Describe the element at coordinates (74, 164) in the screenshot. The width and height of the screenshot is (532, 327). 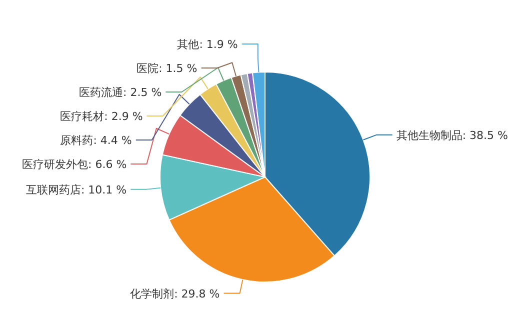
I see `slice-label: 医疗研发外包: 6.6 %` at that location.